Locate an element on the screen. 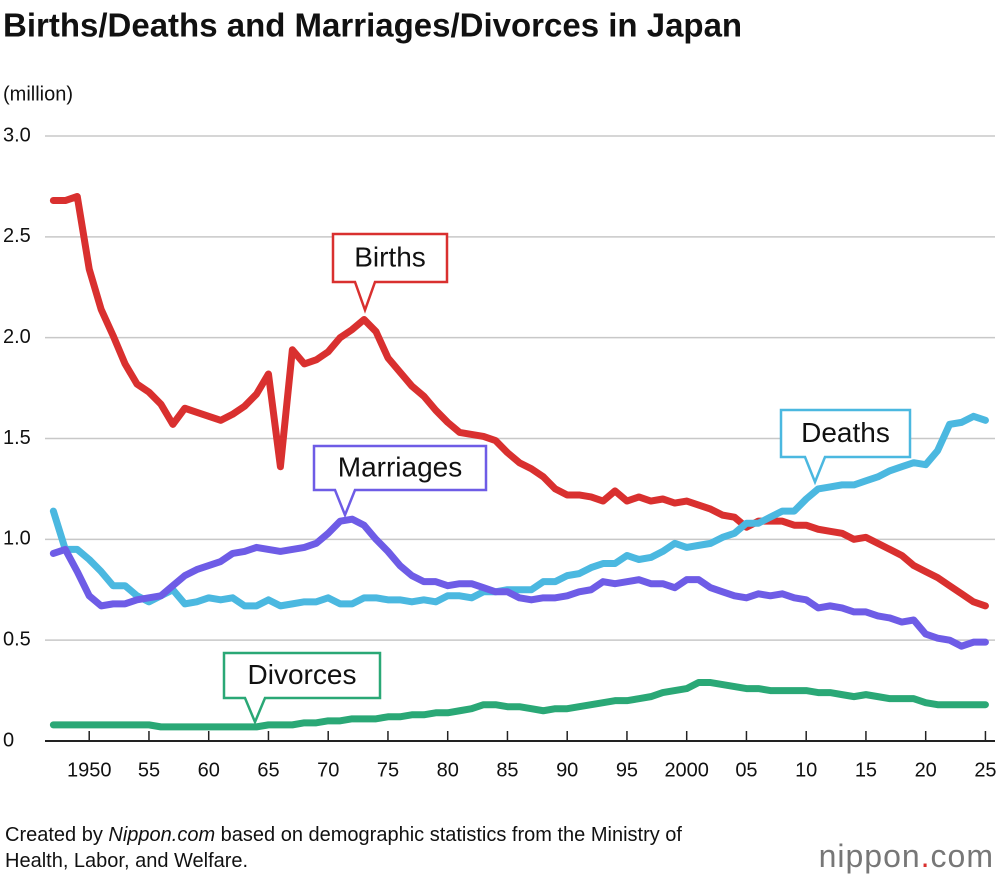 Image resolution: width=1000 pixels, height=880 pixels. x-tick-label: 55 is located at coordinates (149, 770).